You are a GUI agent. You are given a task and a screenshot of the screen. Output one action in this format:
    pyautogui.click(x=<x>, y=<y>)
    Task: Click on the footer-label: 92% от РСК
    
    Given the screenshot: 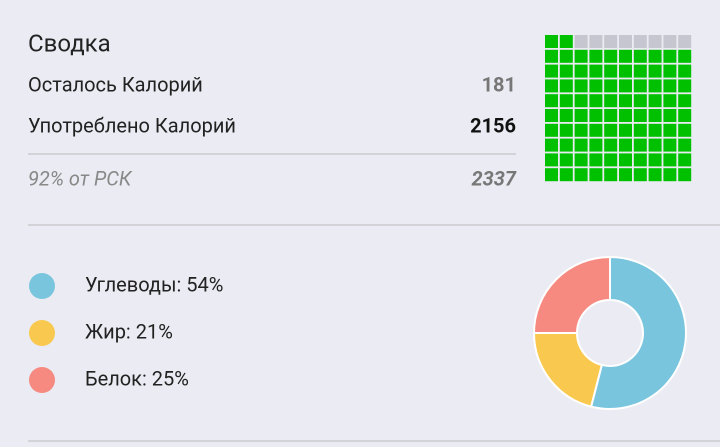 What is the action you would take?
    pyautogui.click(x=80, y=178)
    